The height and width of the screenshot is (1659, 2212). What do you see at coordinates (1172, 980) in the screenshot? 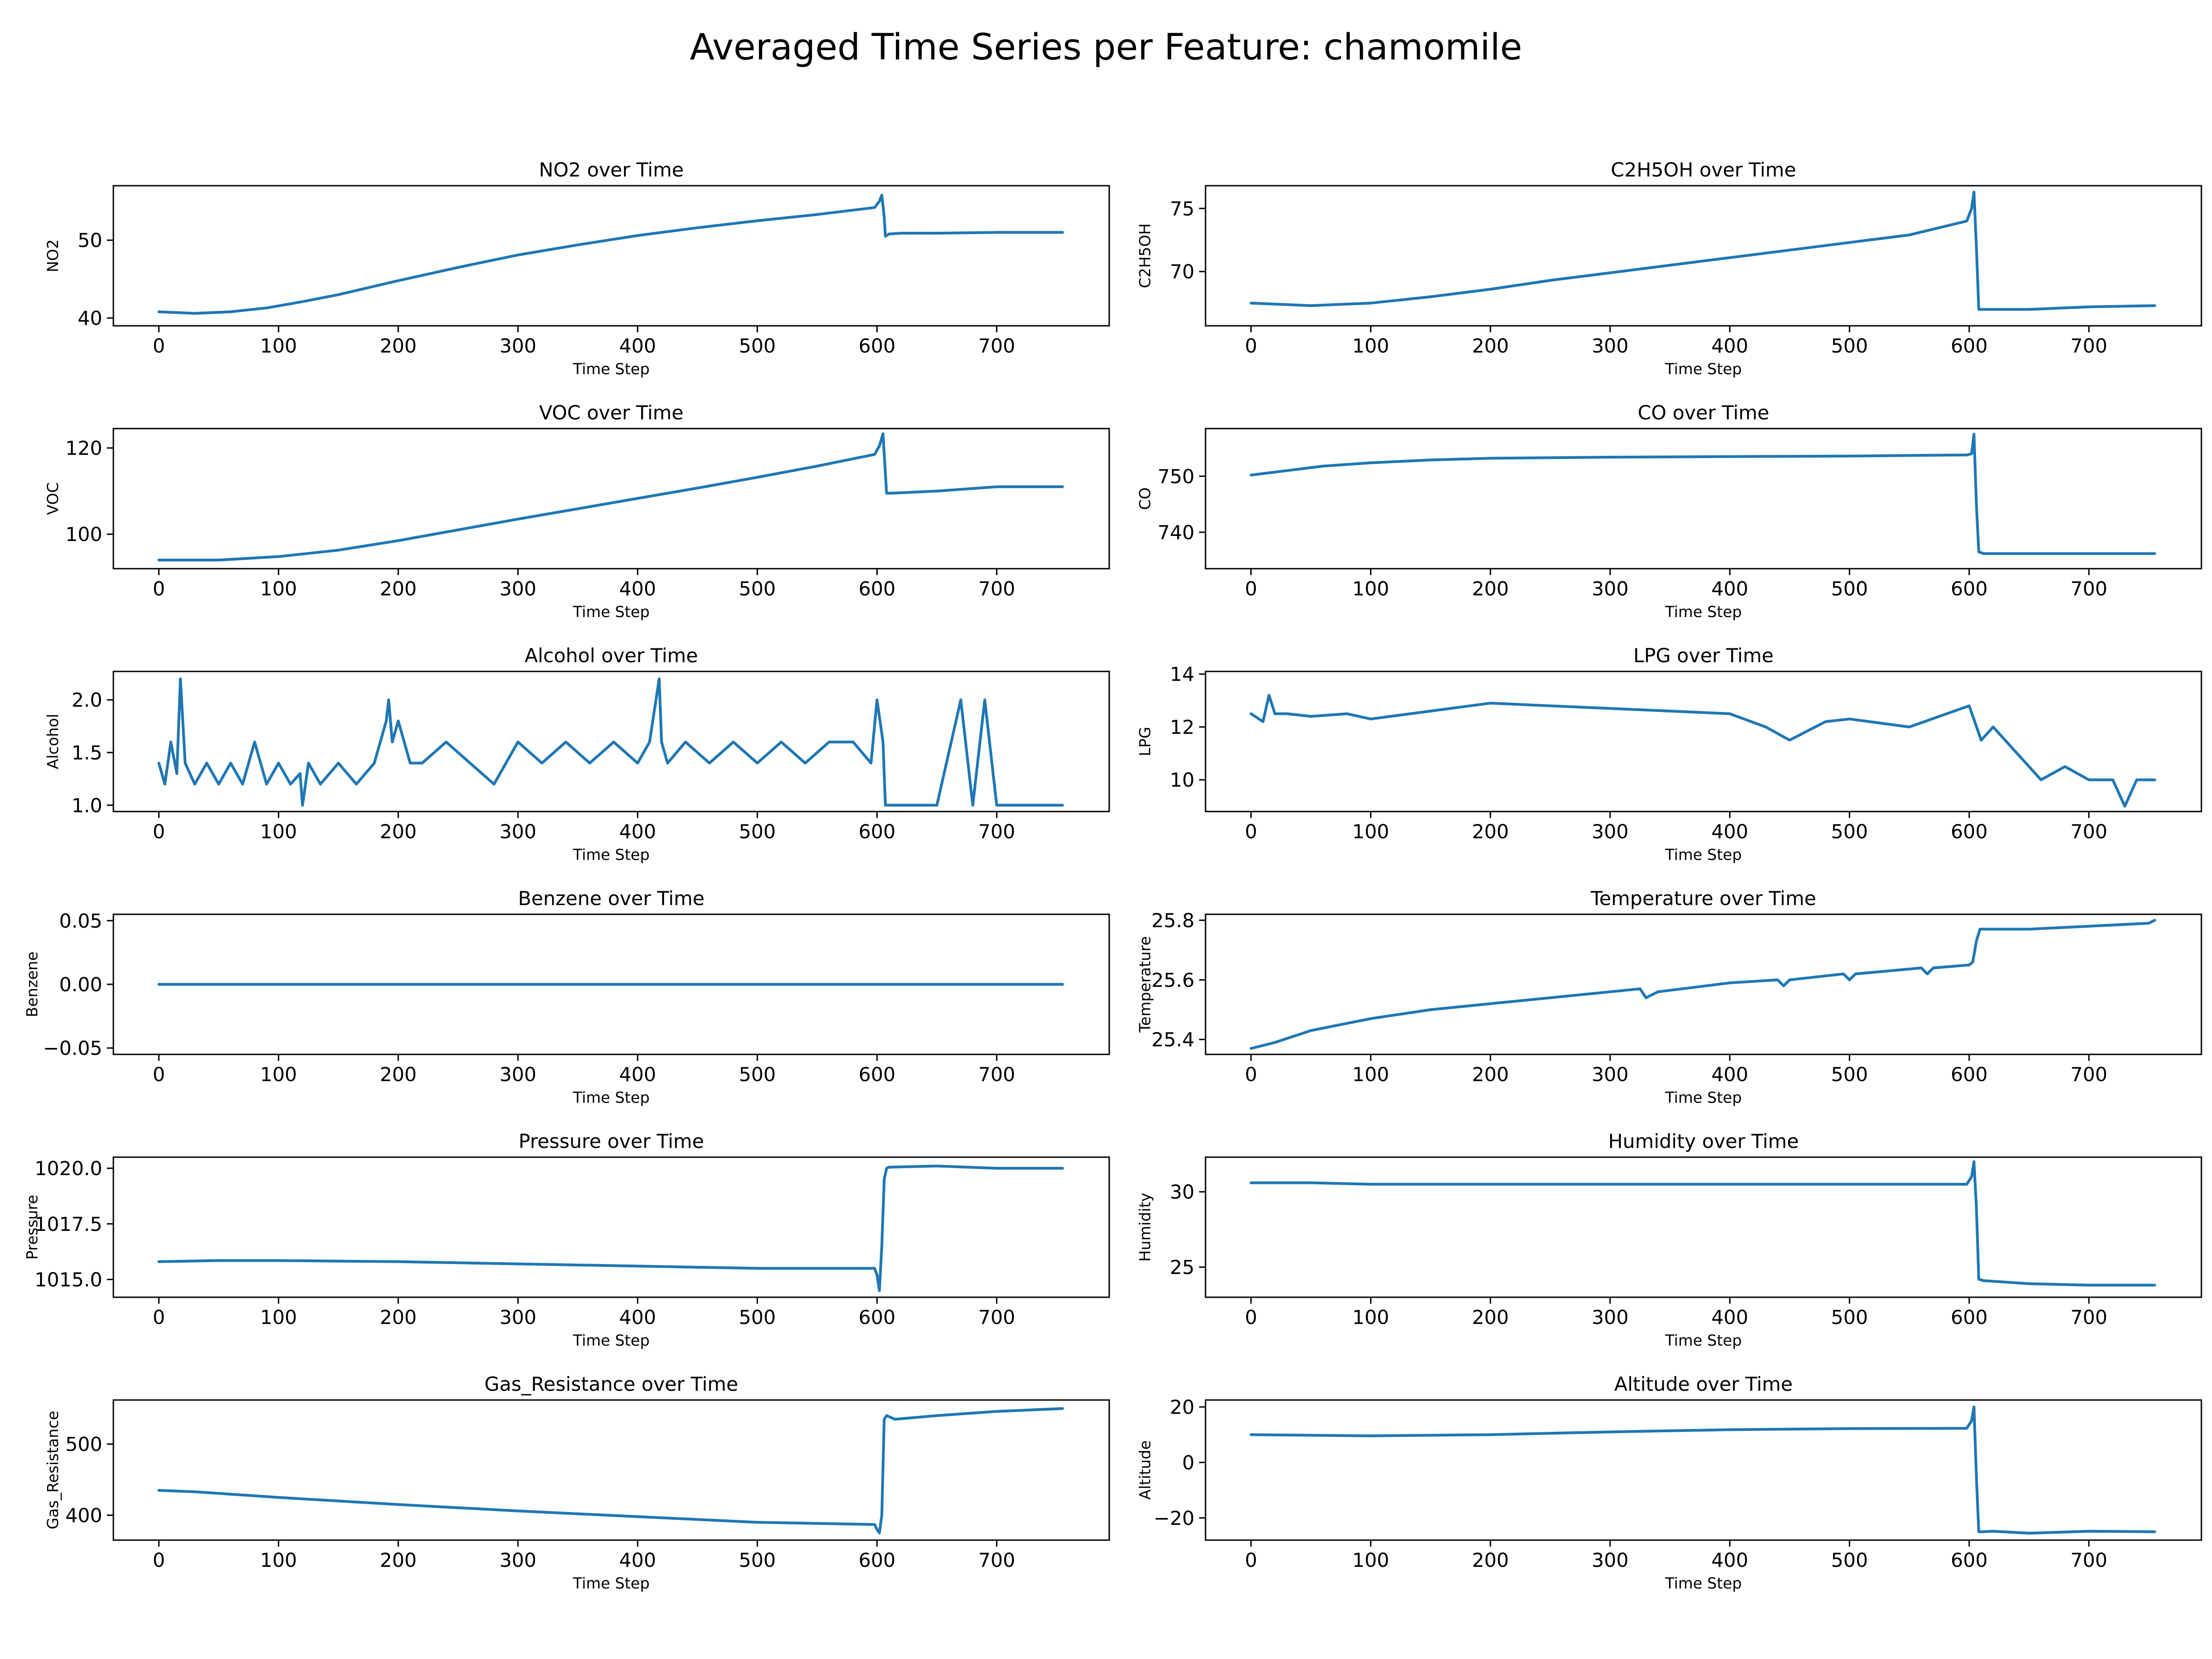
I see `y-tick-label: 25.6` at bounding box center [1172, 980].